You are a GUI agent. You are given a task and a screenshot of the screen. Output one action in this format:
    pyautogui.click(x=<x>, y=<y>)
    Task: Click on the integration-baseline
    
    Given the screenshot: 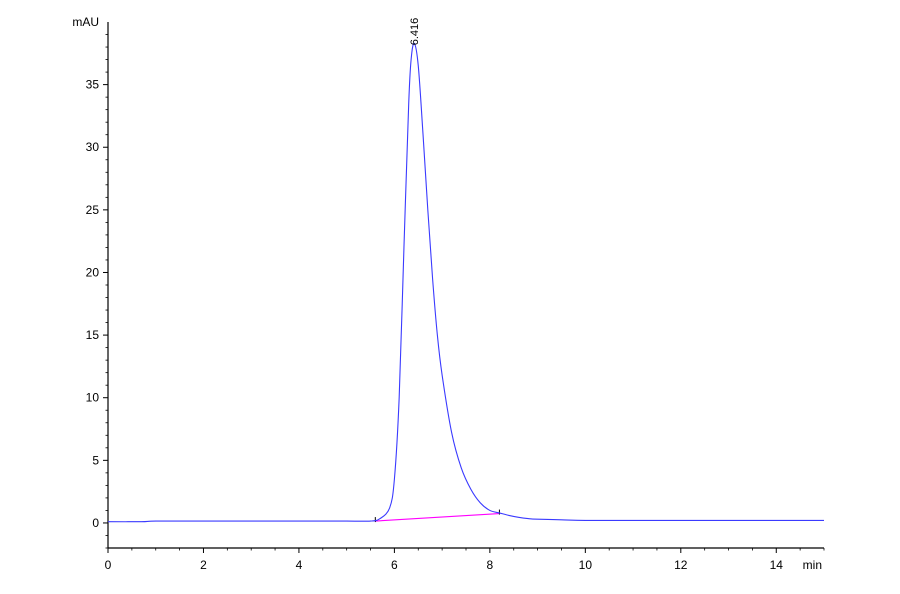 What is the action you would take?
    pyautogui.click(x=437, y=516)
    